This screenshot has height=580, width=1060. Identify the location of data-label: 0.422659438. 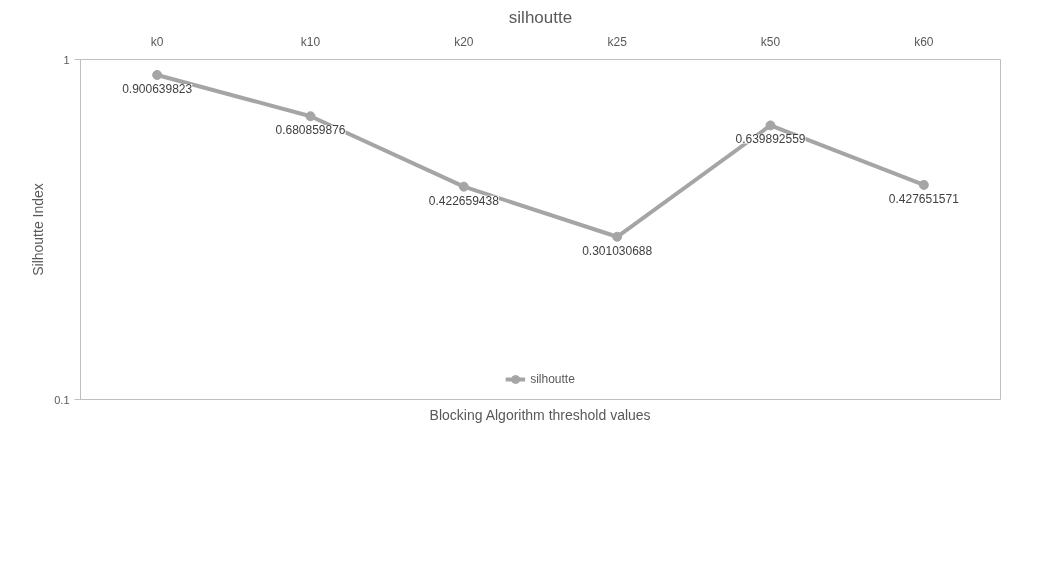
(464, 200).